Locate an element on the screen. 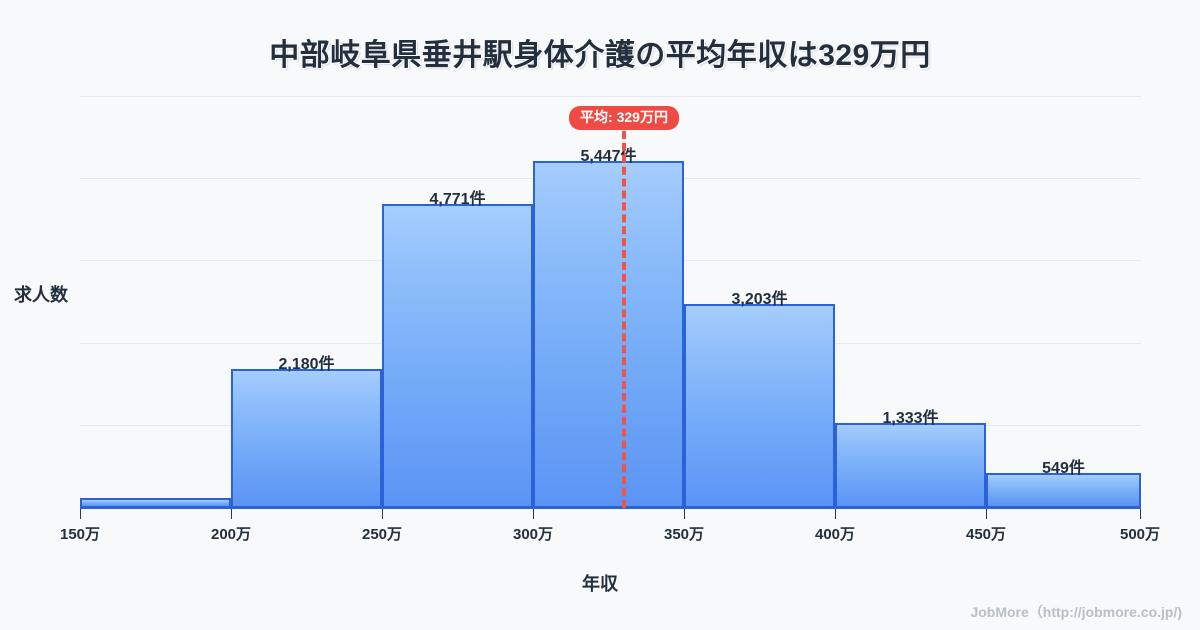  average-line is located at coordinates (624, 319).